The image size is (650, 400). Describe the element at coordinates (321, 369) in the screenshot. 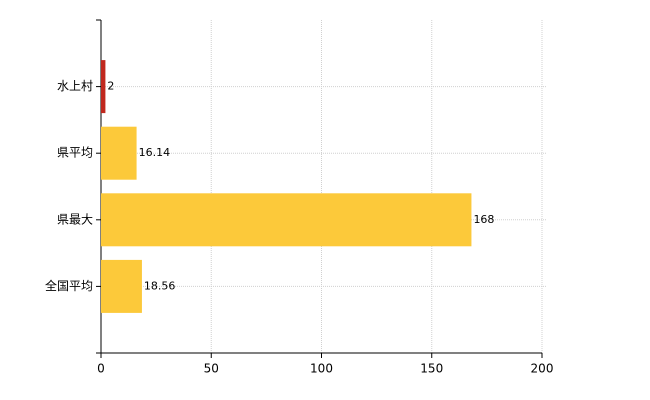

I see `x-tick-label: 100` at that location.